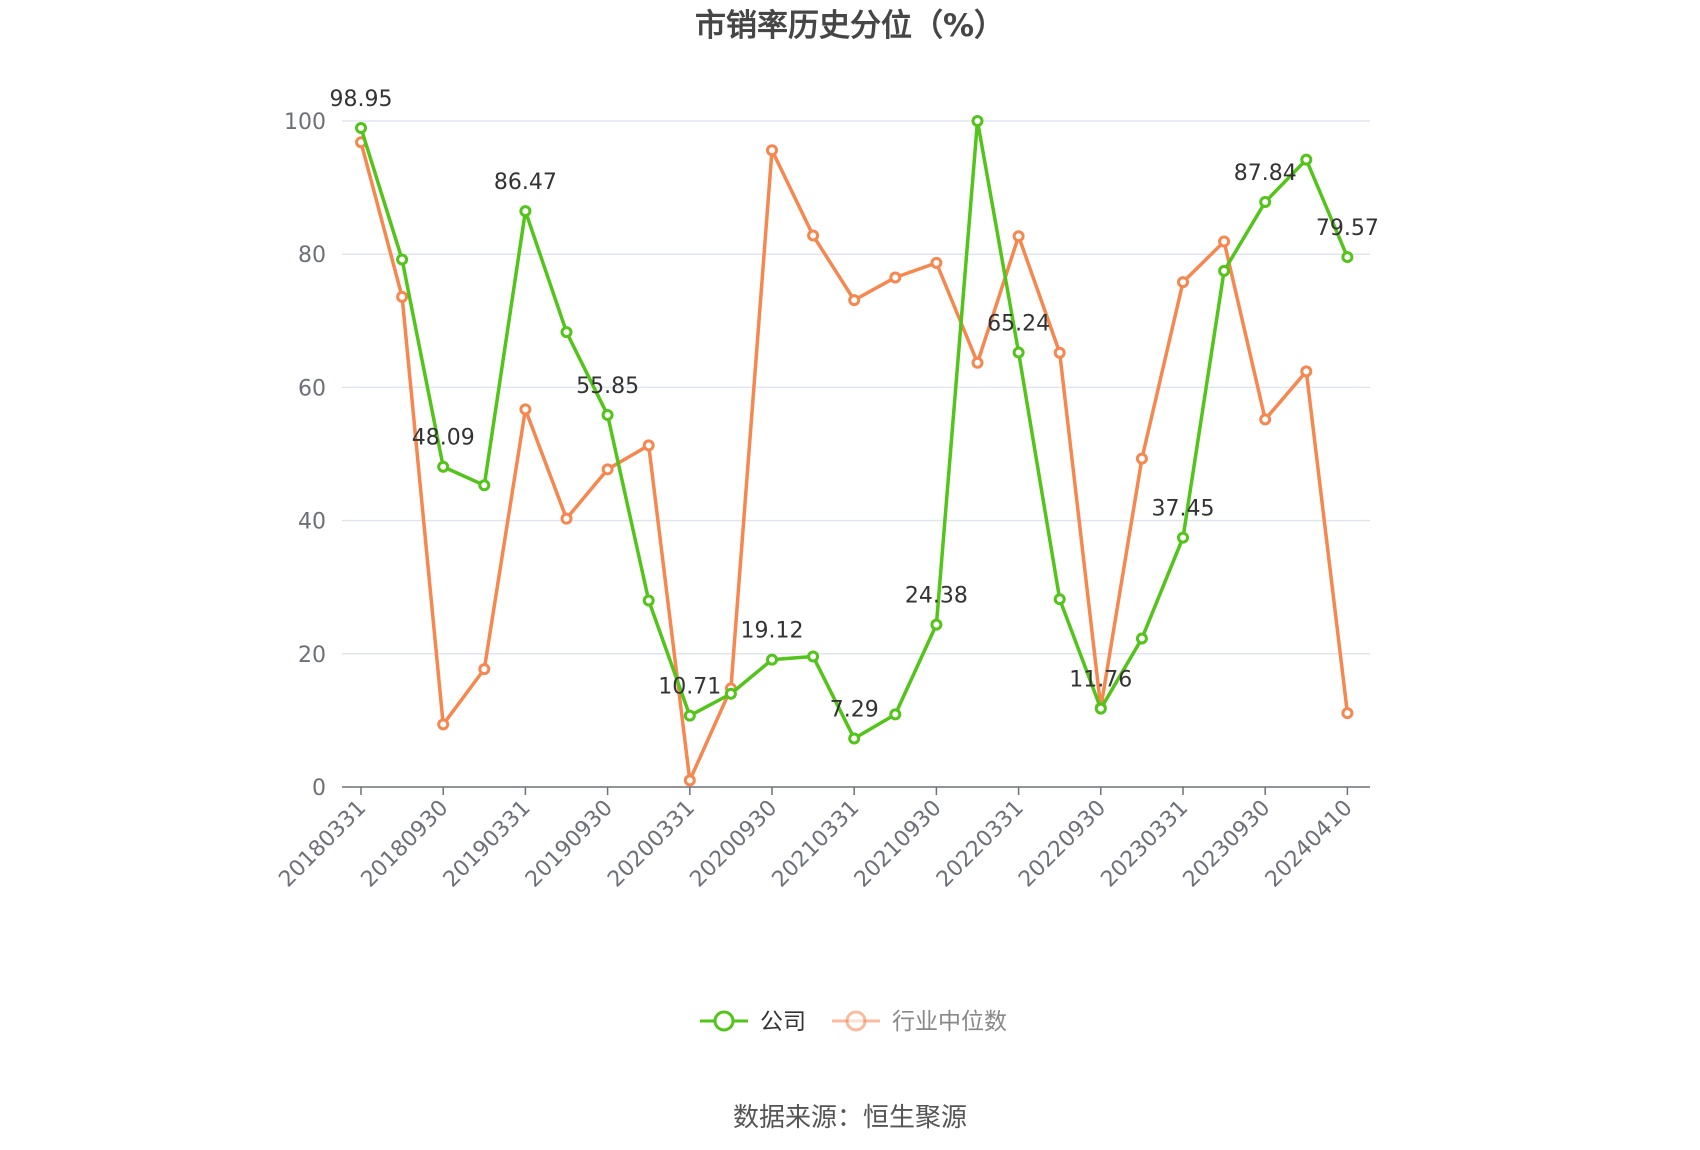  I want to click on x-tick-label: 20230331, so click(1144, 844).